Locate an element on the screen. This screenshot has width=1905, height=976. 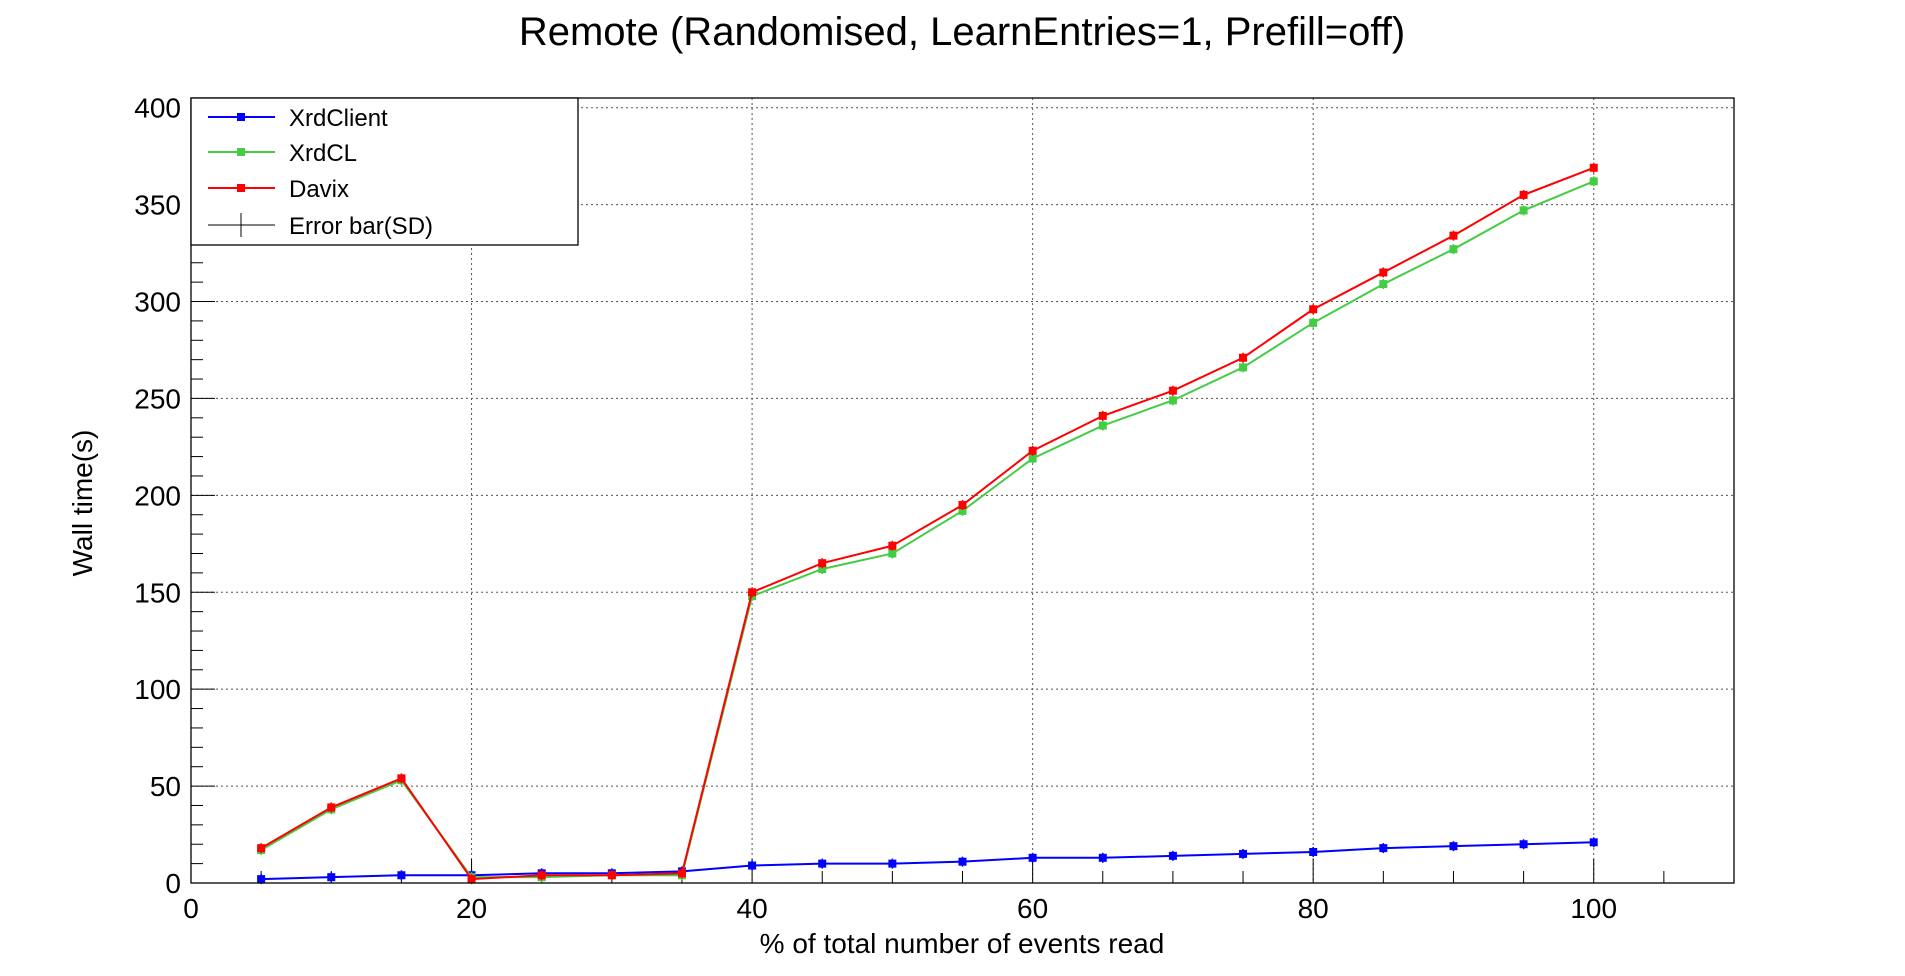
x-axis-label: % of total number of events read is located at coordinates (962, 943).